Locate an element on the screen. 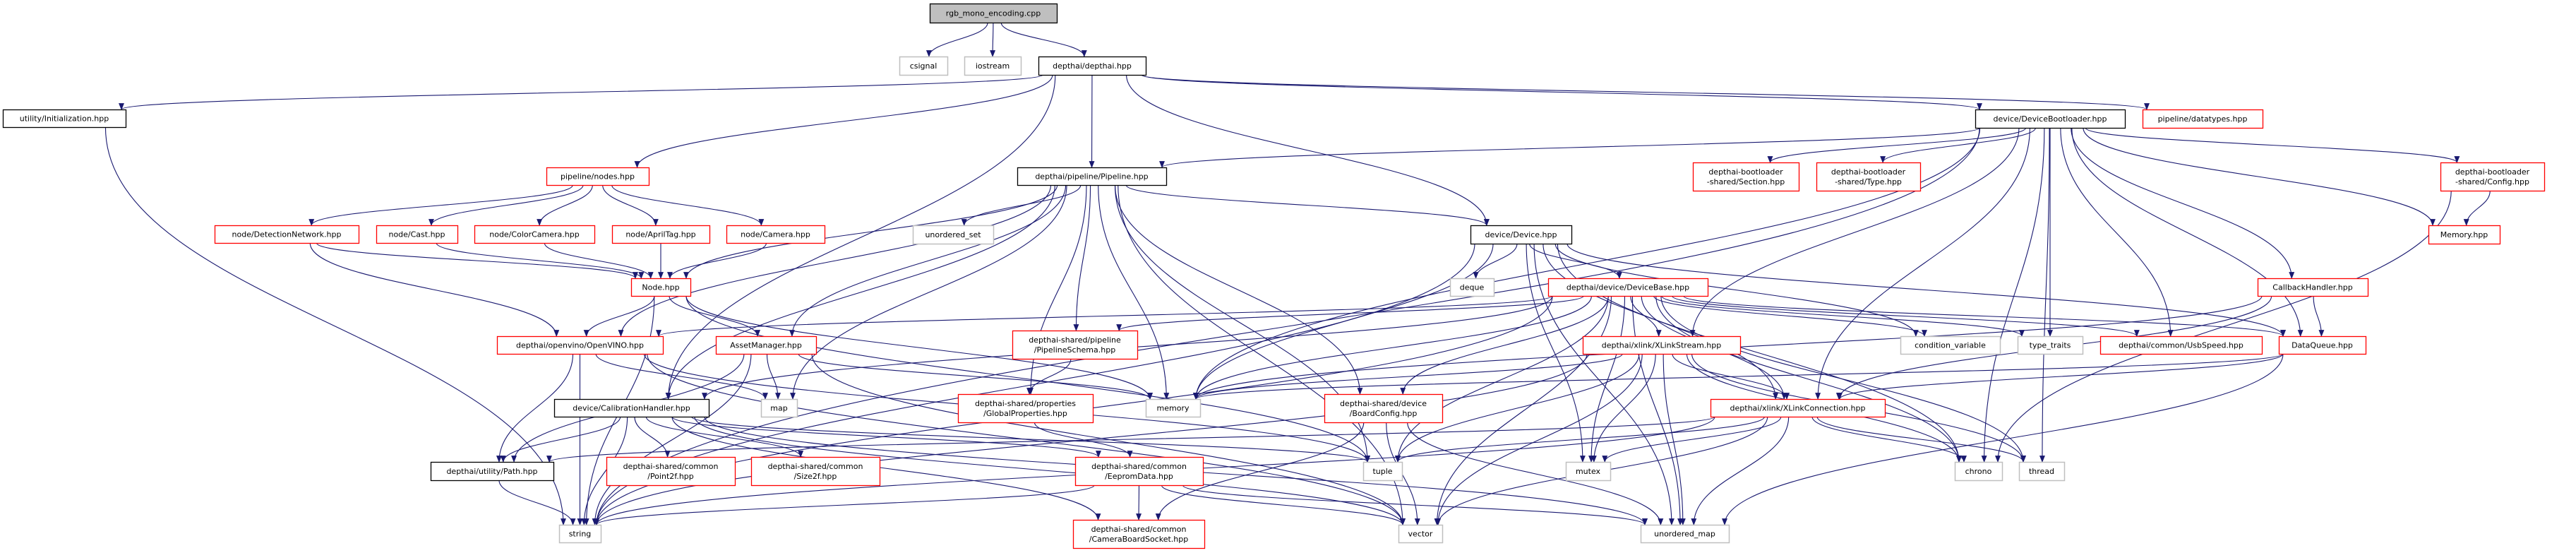 This screenshot has height=553, width=2576. graph-node-colorcam: node/ColorCamera.hpp is located at coordinates (535, 234).